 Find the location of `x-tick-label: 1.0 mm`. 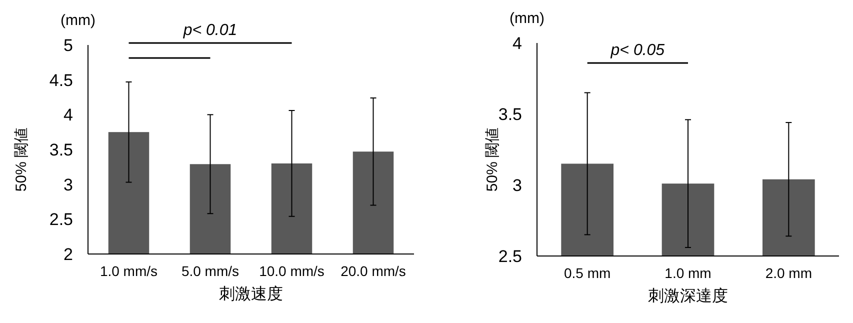

x-tick-label: 1.0 mm is located at coordinates (688, 273).